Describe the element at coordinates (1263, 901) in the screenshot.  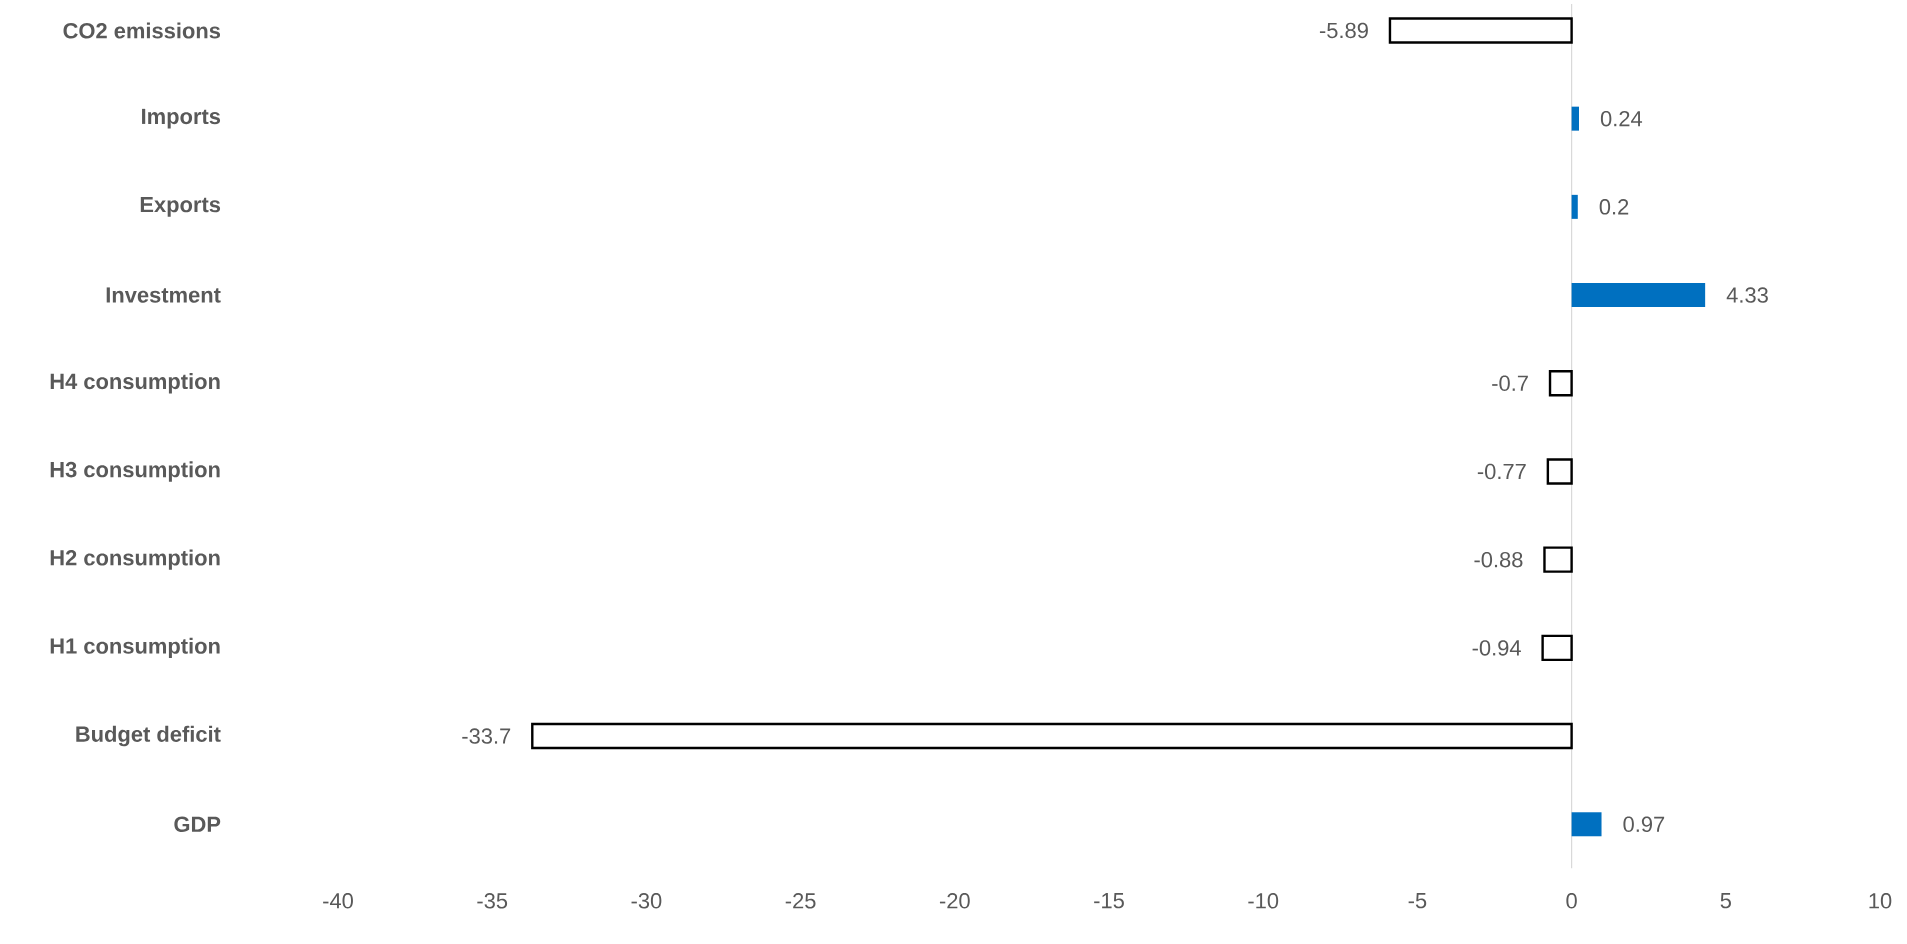
I see `x-tick-label: -10` at that location.